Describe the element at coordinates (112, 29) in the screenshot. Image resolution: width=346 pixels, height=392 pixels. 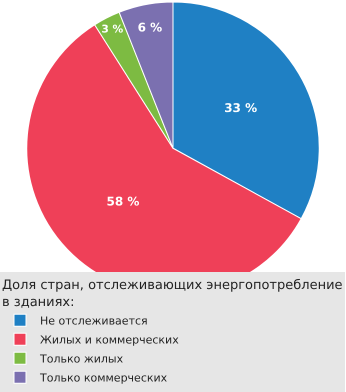
I see `data-label: 3 %` at that location.